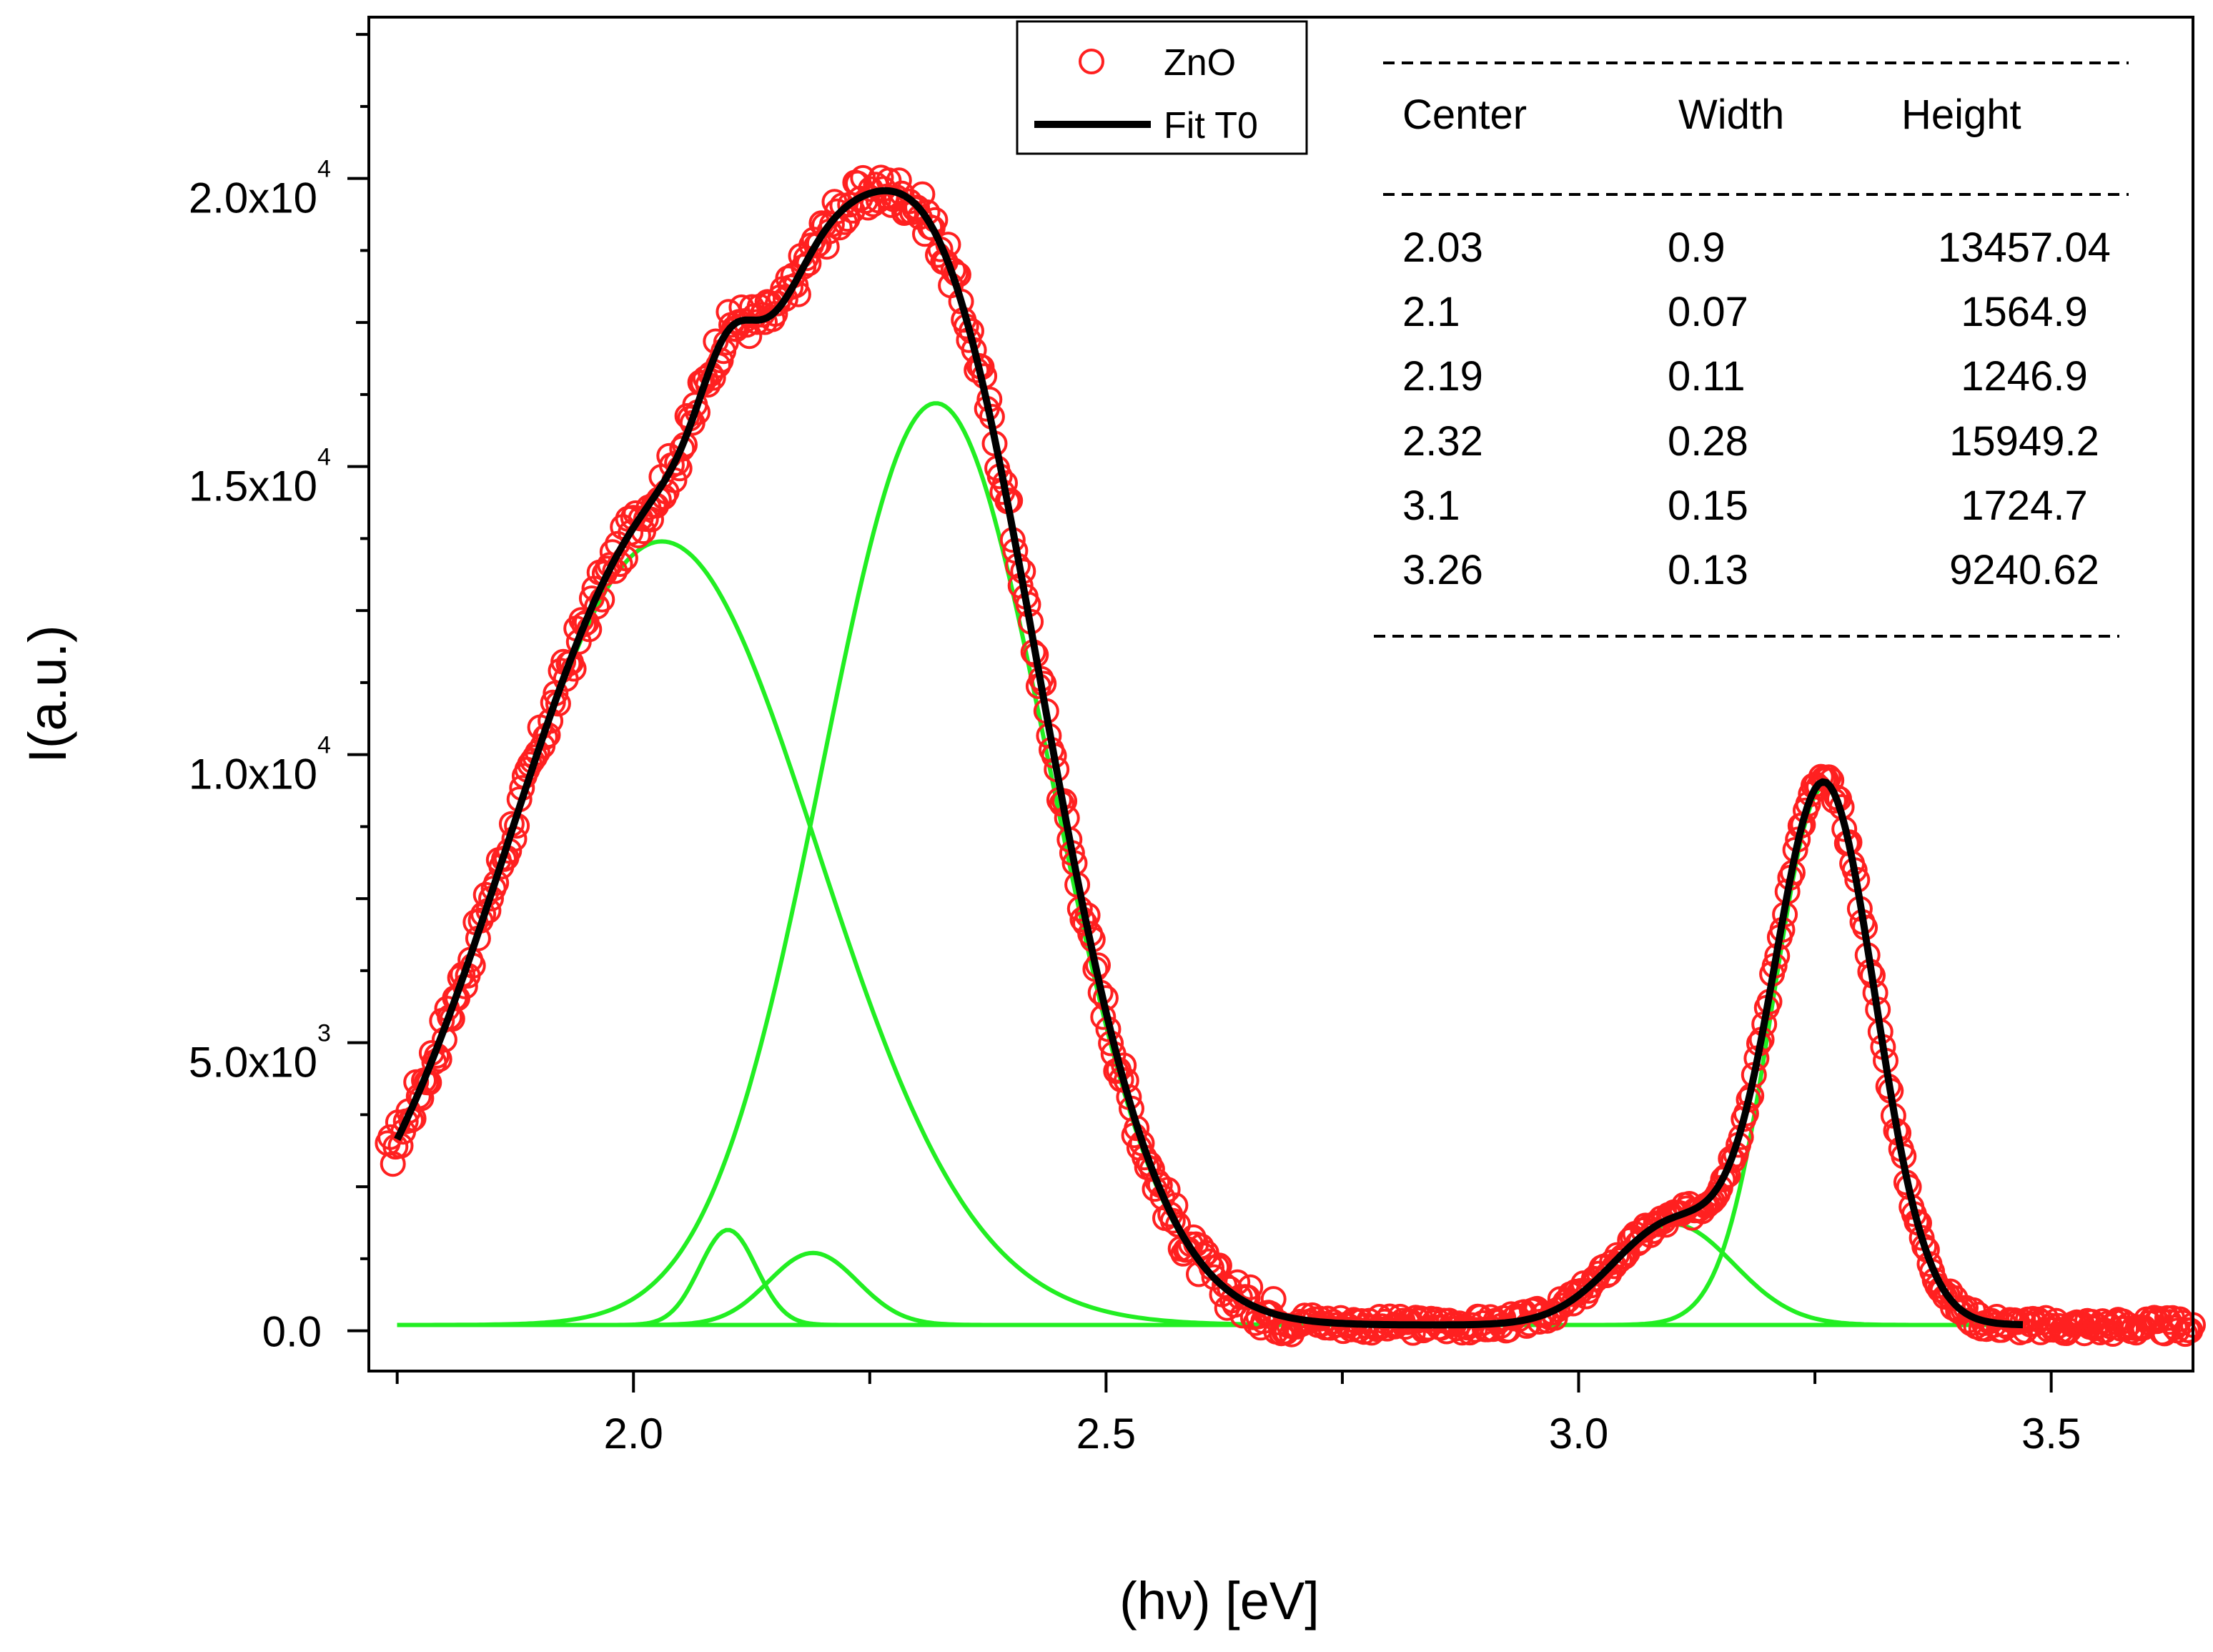 This screenshot has height=1652, width=2213. Describe the element at coordinates (292, 1332) in the screenshot. I see `y-tick-label: 0.0` at that location.